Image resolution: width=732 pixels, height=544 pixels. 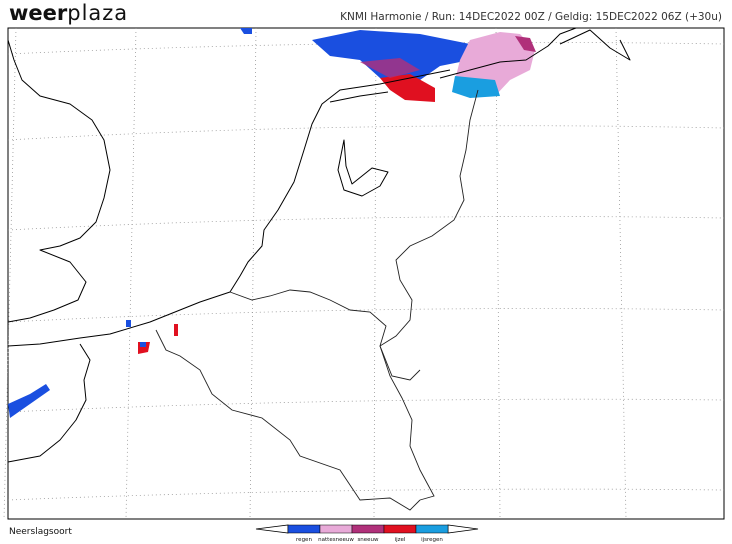 What do you see at coordinates (368, 540) in the screenshot?
I see `legend-label: sneeuw` at bounding box center [368, 540].